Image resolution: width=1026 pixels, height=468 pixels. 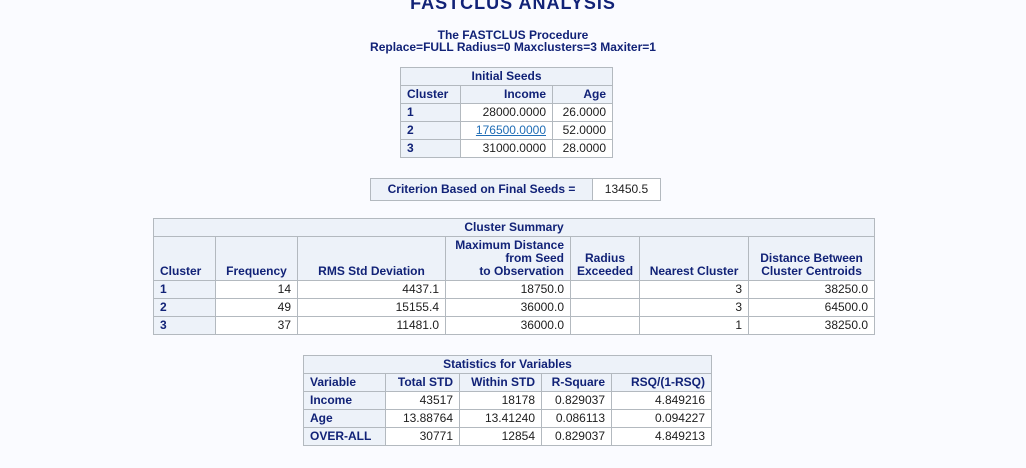 I want to click on within-std-cell: 12854, so click(x=500, y=436).